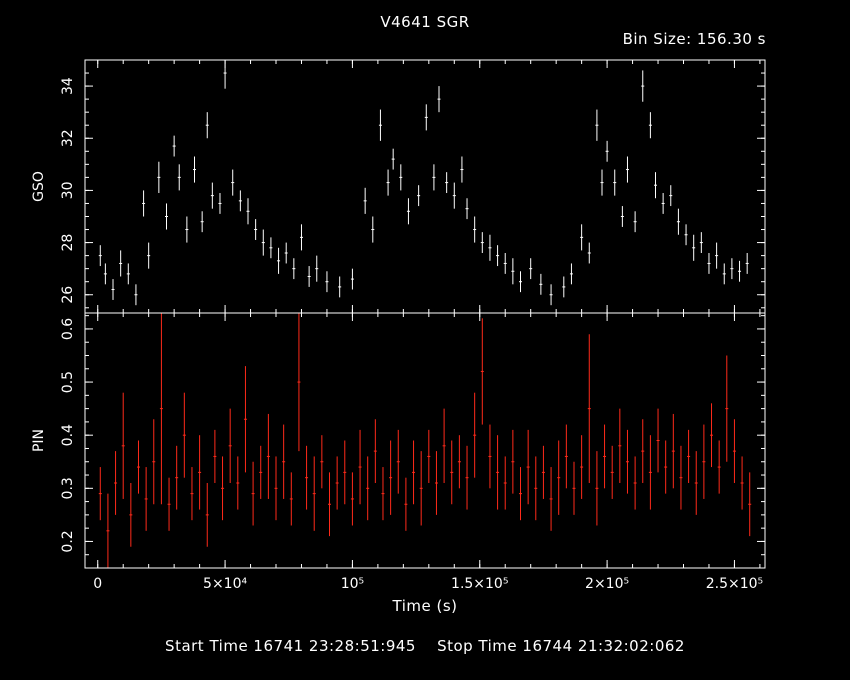 The width and height of the screenshot is (850, 680). Describe the element at coordinates (225, 584) in the screenshot. I see `x-tick-label: 5×10⁴` at that location.